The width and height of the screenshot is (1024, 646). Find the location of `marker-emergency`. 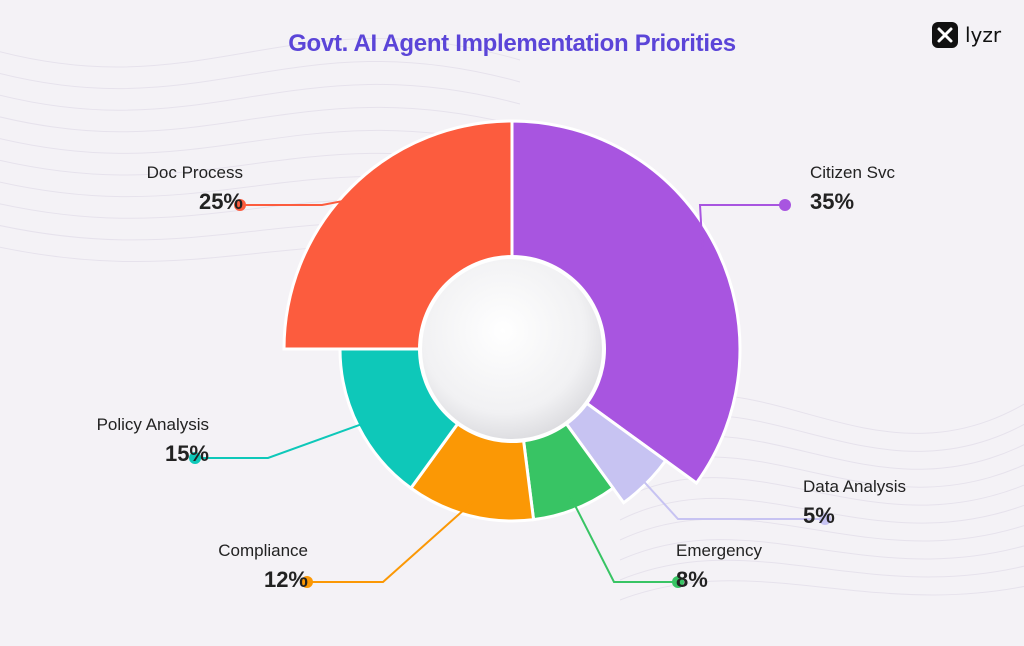

marker-emergency is located at coordinates (678, 582).